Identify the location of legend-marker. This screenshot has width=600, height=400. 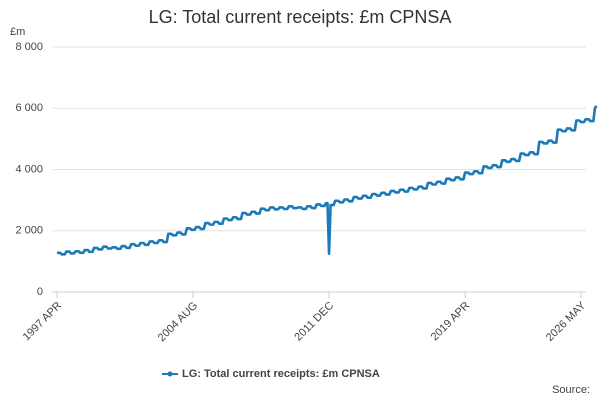
(170, 374).